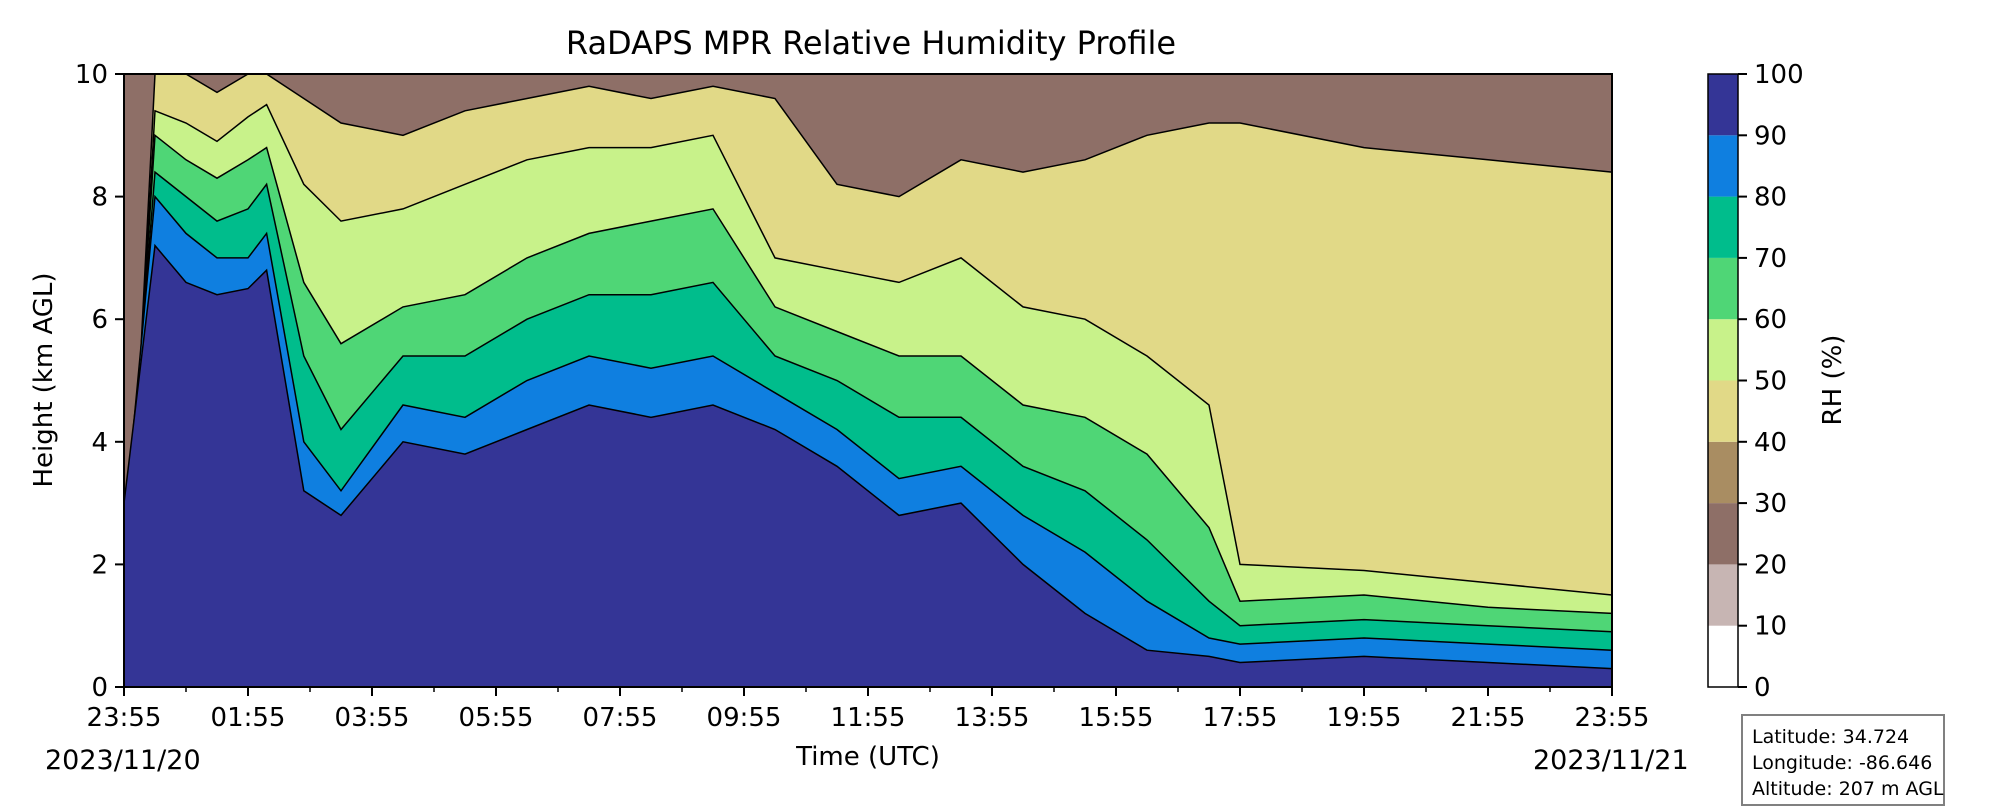 The image size is (2000, 806). I want to click on colorbar-tick-label: 60, so click(1770, 320).